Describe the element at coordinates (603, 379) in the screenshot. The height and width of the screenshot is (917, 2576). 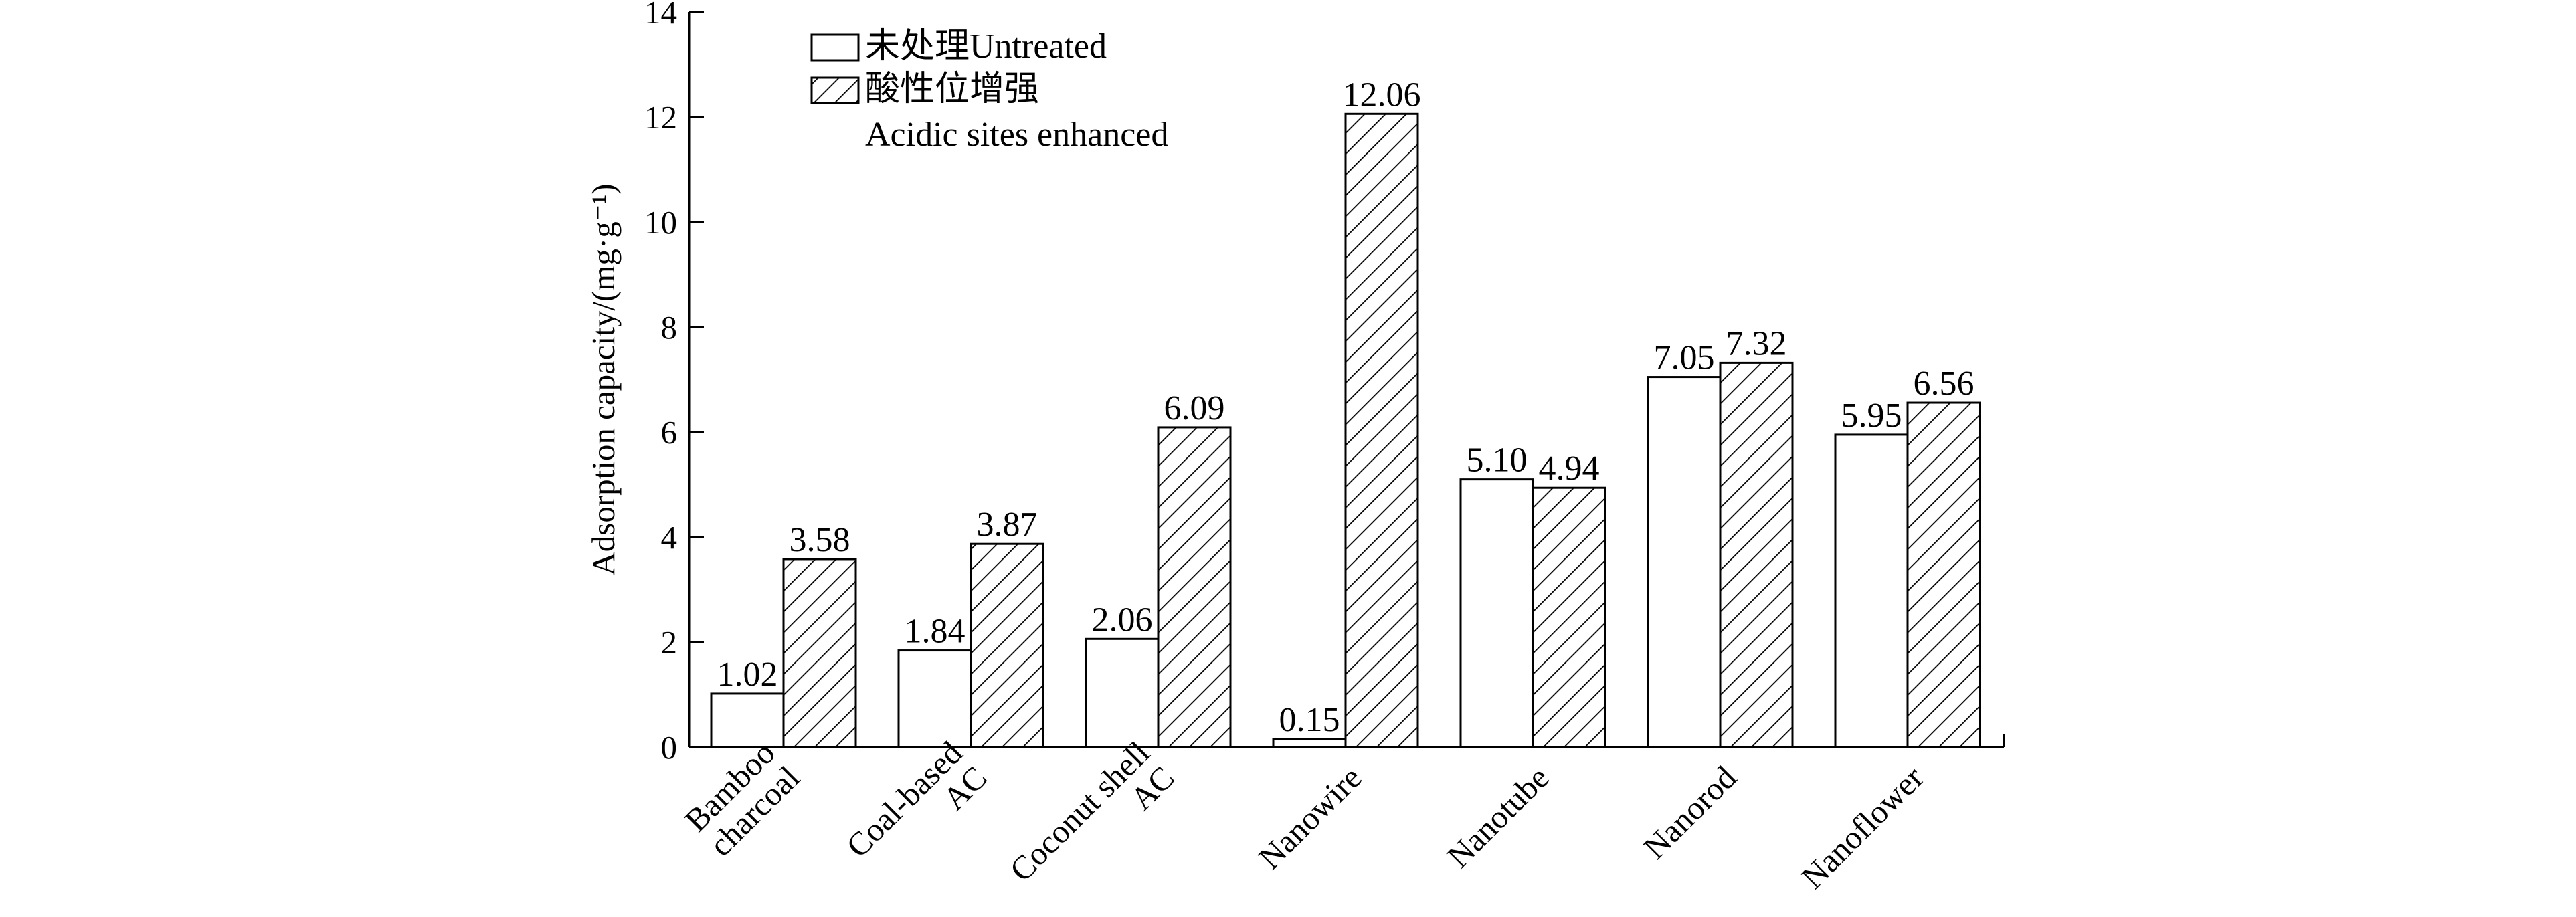
I see `y-axis-title: Adsorption capacity/(mg·g⁻¹)` at that location.